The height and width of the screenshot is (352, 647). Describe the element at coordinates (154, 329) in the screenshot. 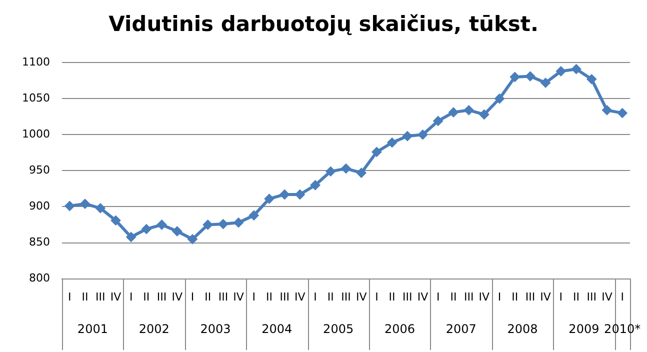

I see `text: 2002` at that location.